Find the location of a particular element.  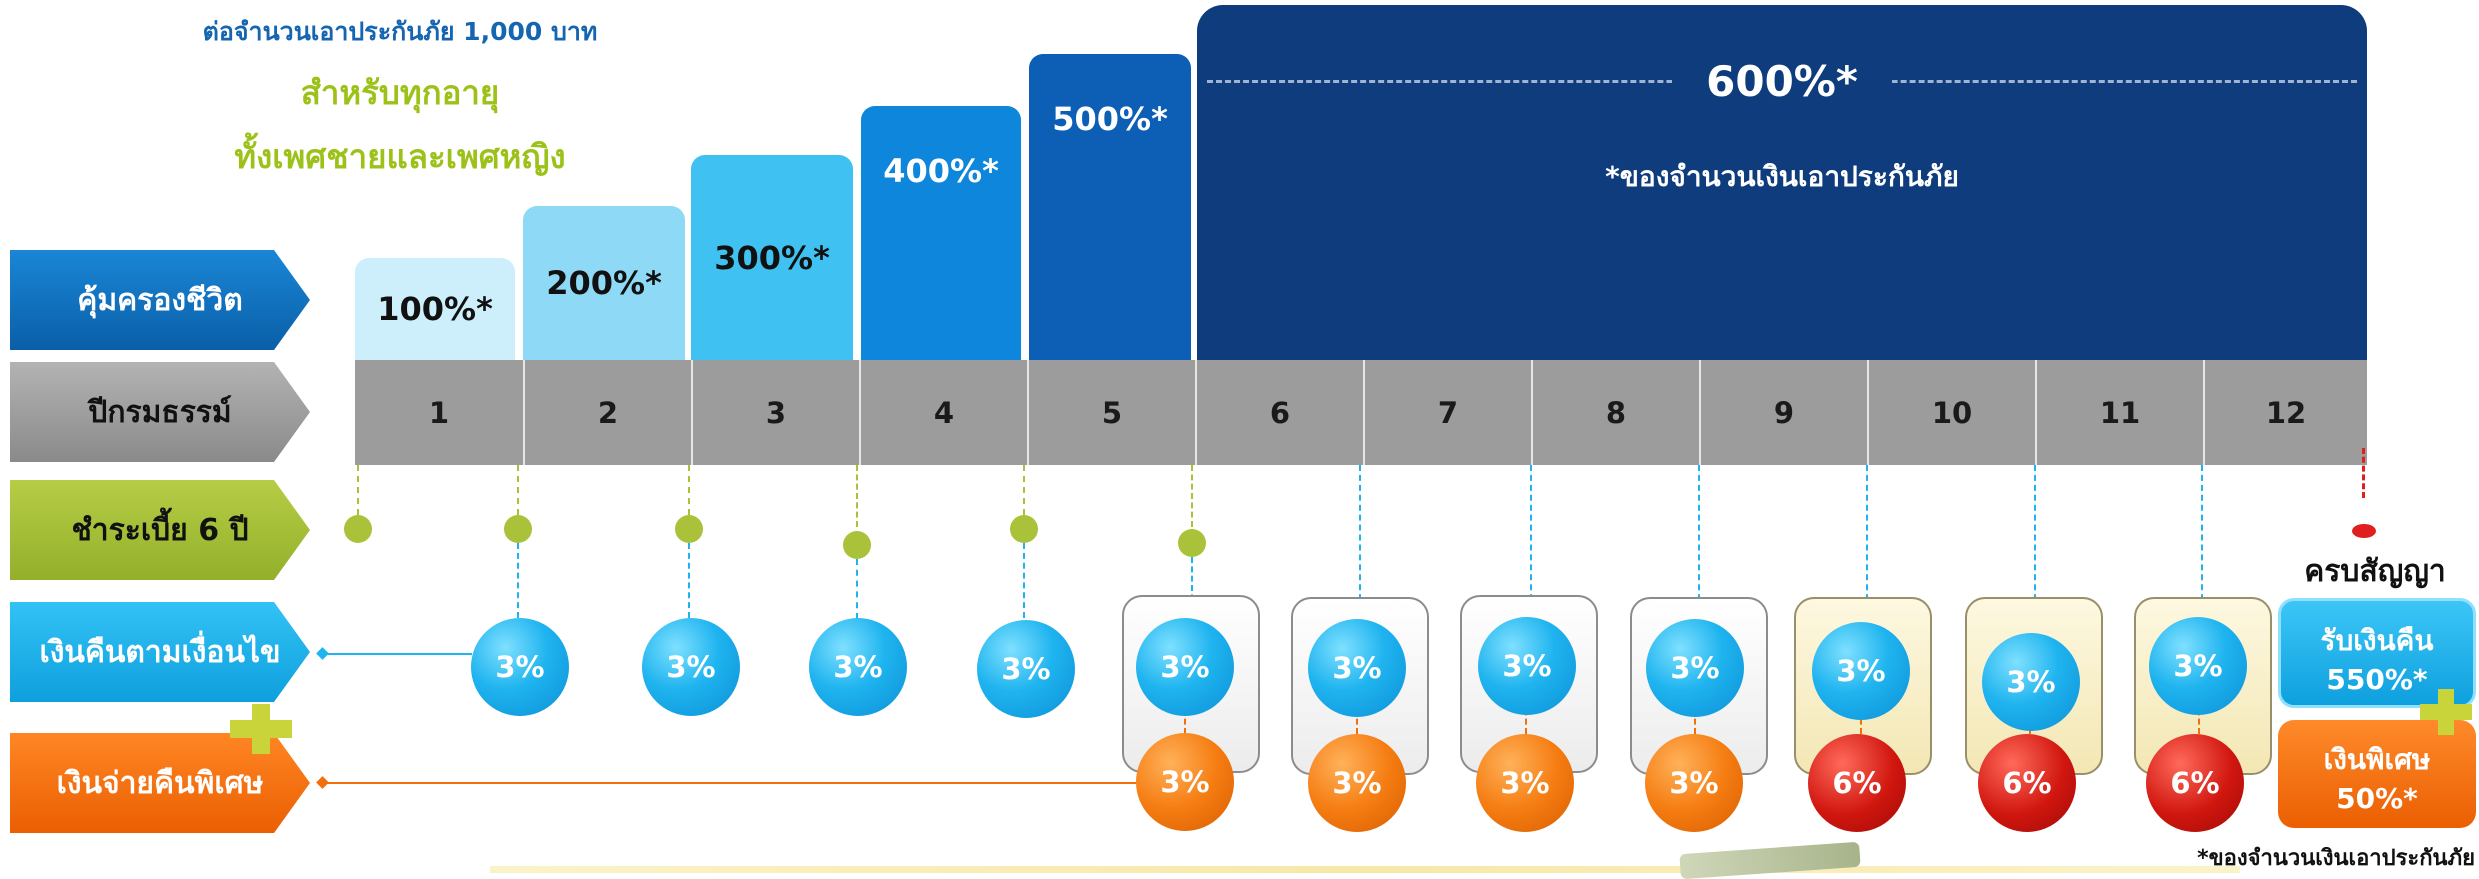

coverage-step-year5: 500%* is located at coordinates (1110, 207).